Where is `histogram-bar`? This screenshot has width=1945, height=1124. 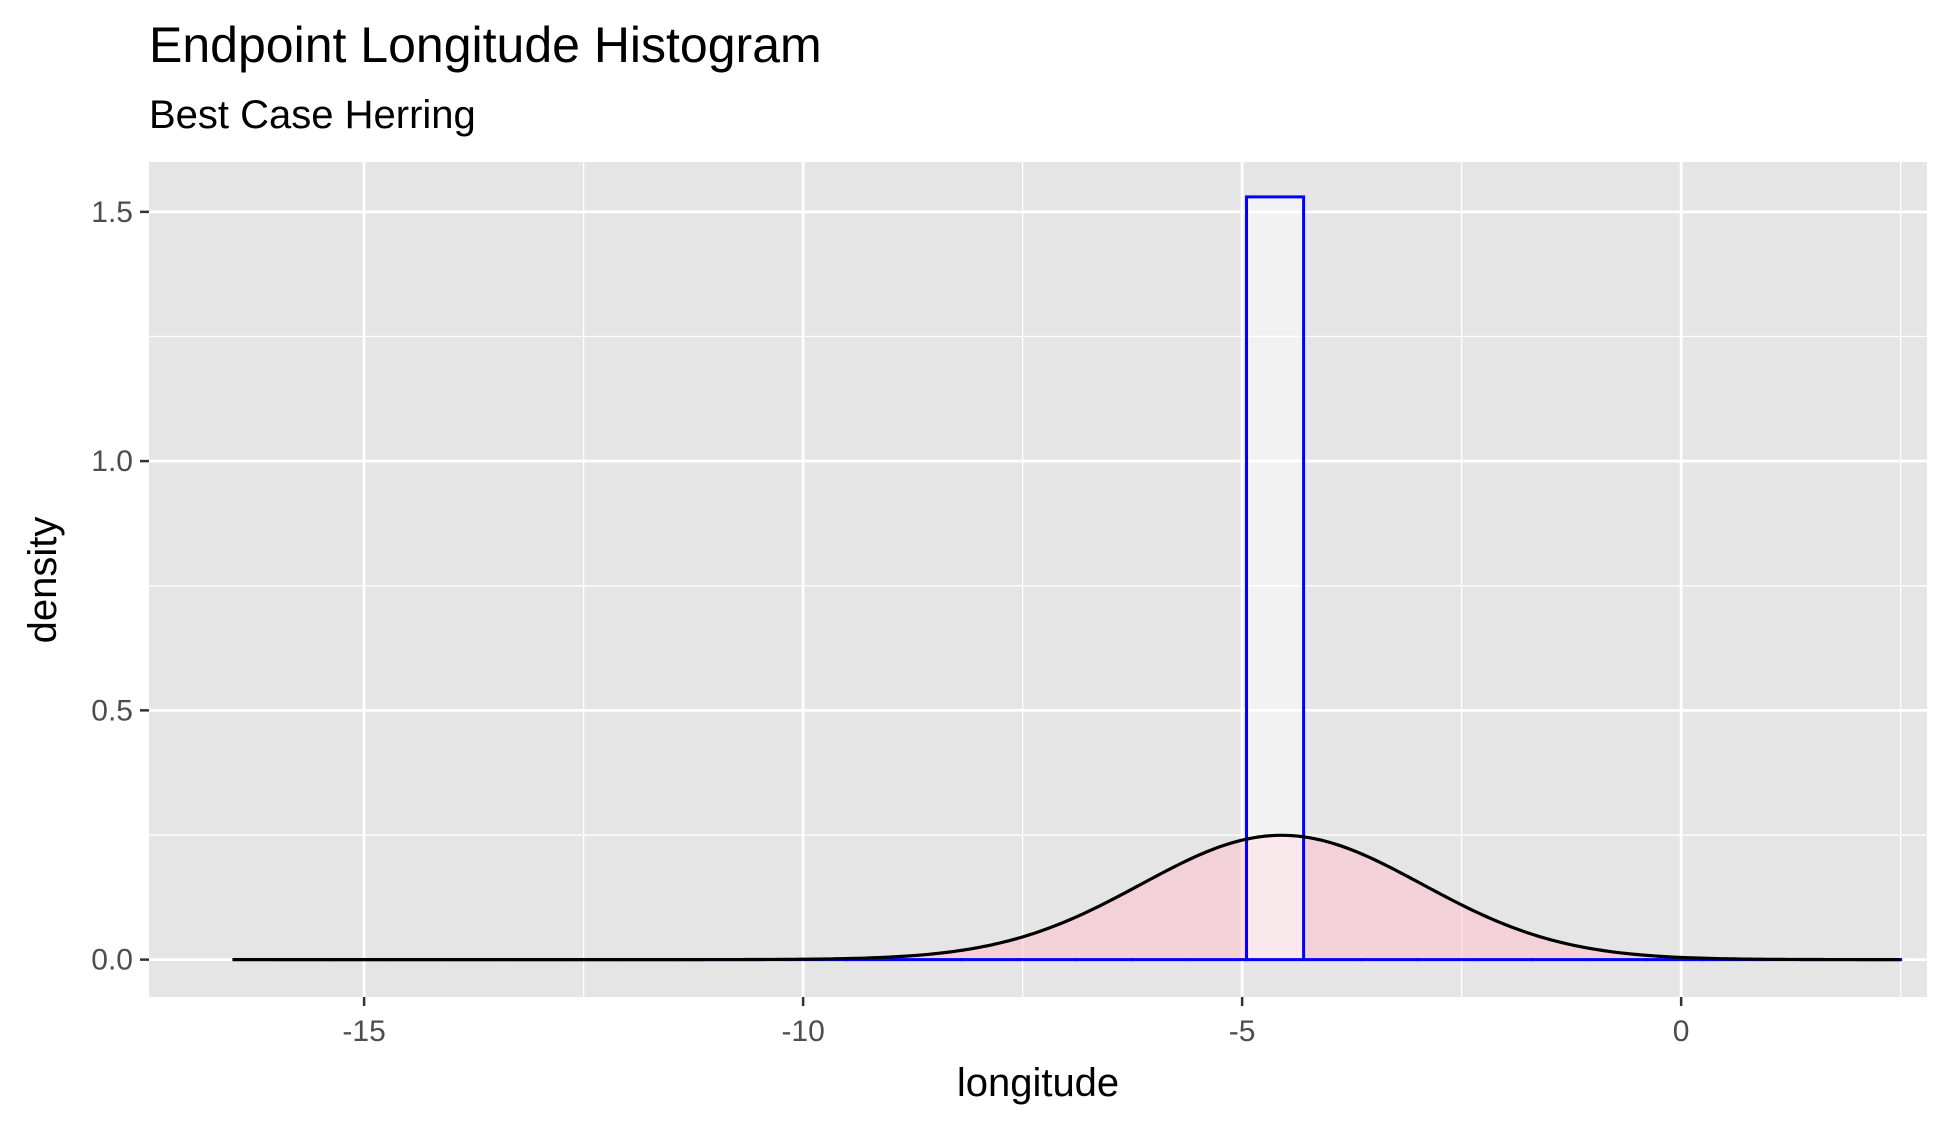
histogram-bar is located at coordinates (1275, 578).